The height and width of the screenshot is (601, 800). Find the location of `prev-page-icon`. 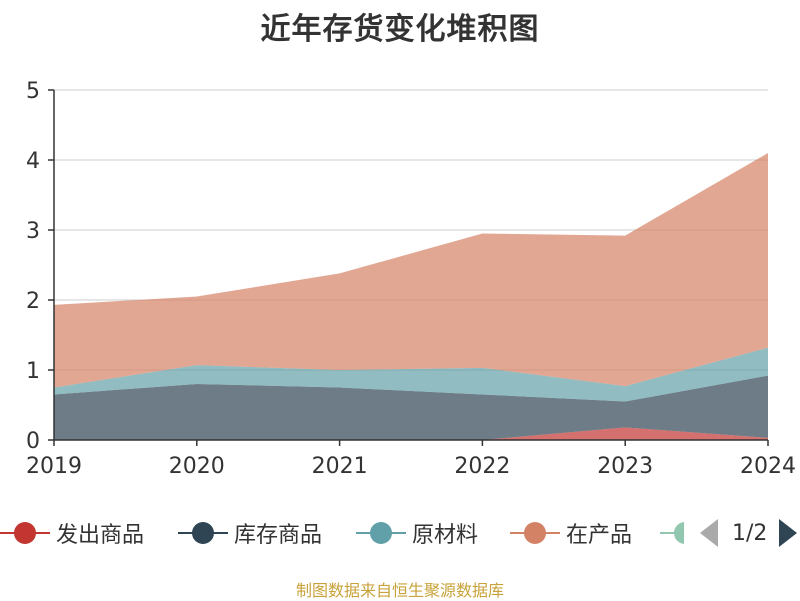

prev-page-icon is located at coordinates (709, 533).